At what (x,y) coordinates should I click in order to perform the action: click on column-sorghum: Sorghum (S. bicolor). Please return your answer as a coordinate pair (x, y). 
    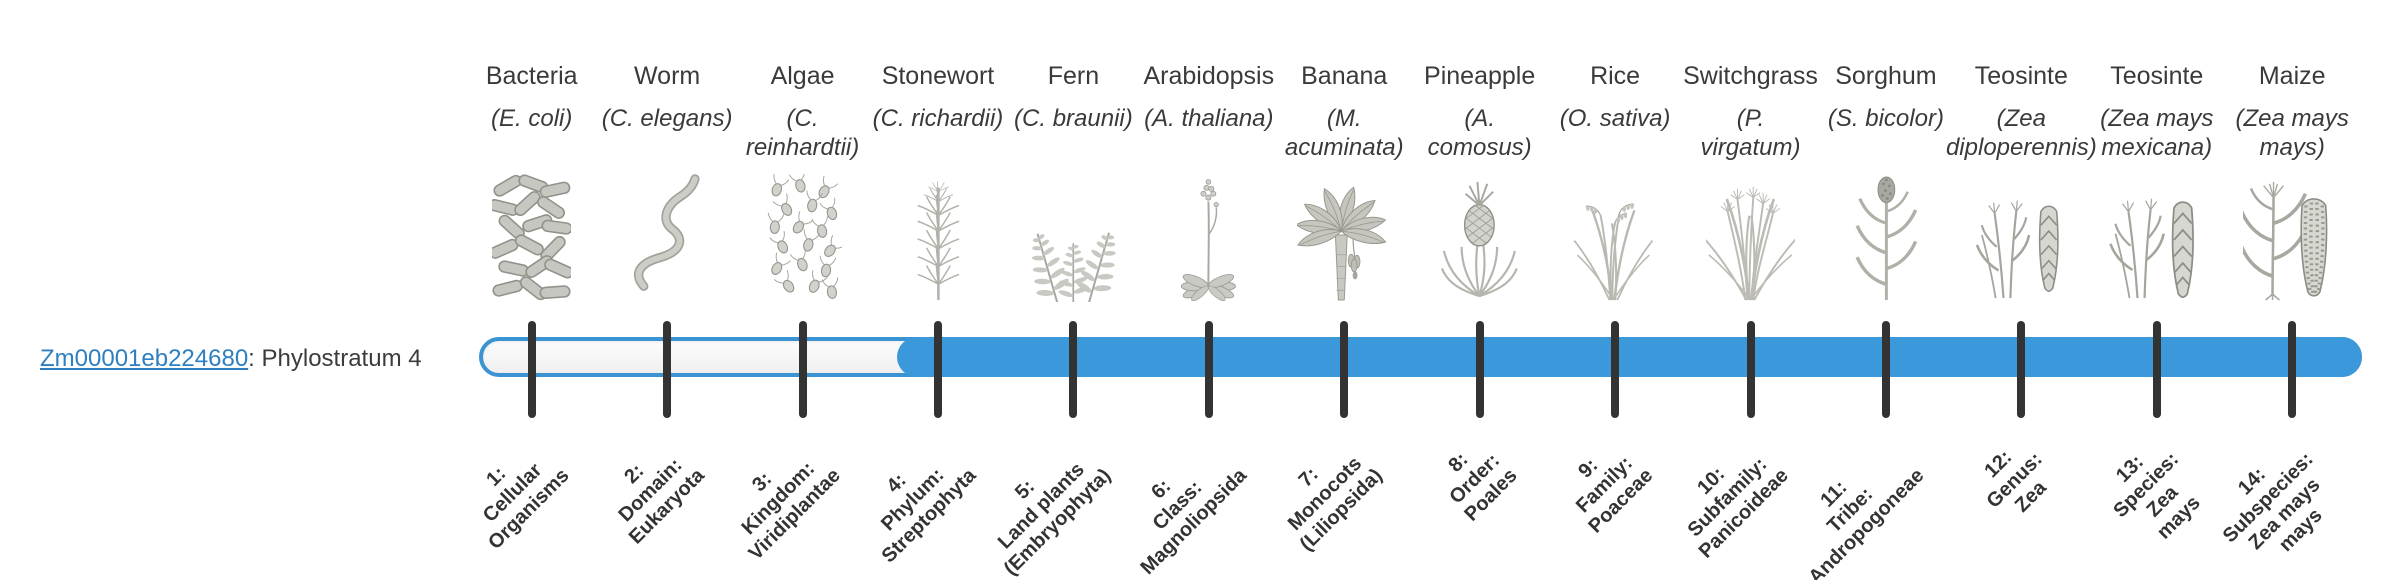
    Looking at the image, I should click on (1879, 290).